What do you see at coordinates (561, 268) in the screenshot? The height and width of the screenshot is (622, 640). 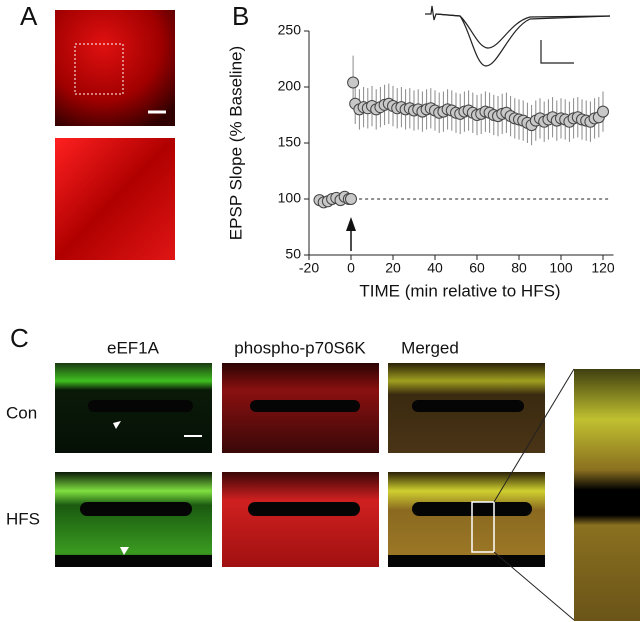 I see `x-tick-label: 100` at bounding box center [561, 268].